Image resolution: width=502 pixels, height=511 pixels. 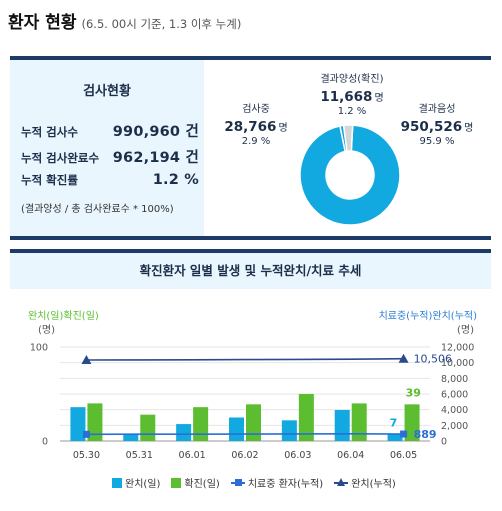 What do you see at coordinates (39, 348) in the screenshot?
I see `left-axis-tick-label: 100` at bounding box center [39, 348].